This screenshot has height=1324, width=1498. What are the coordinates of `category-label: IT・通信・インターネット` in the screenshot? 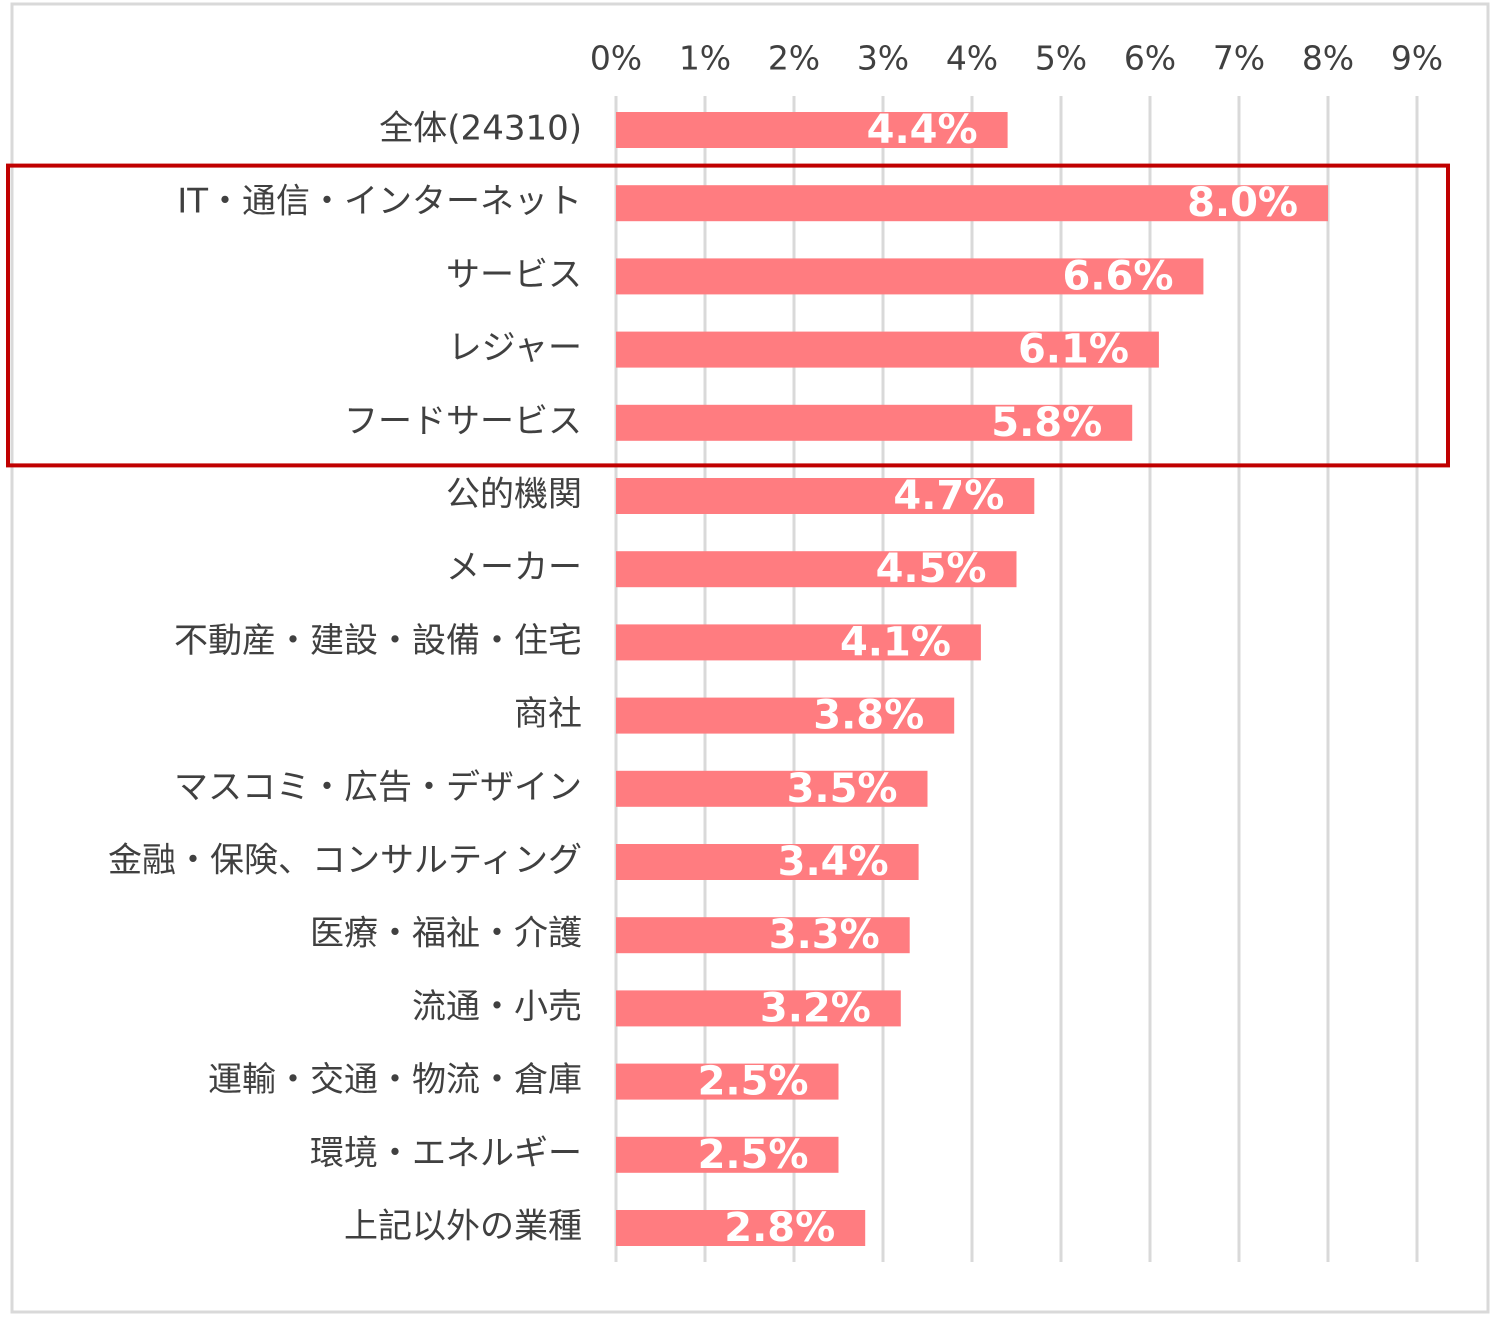 It's located at (379, 202).